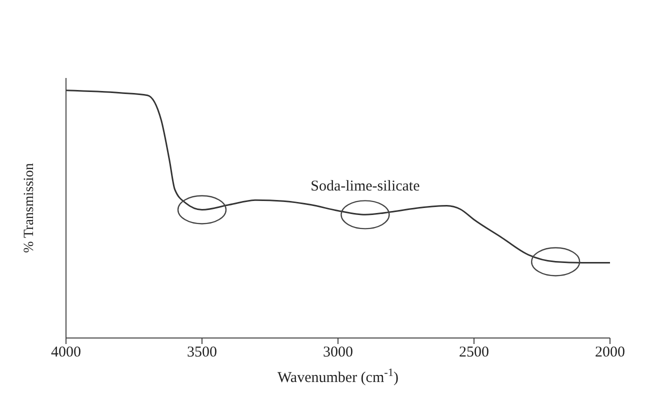 The height and width of the screenshot is (405, 650). What do you see at coordinates (66, 352) in the screenshot?
I see `x-tick-label: 4000` at bounding box center [66, 352].